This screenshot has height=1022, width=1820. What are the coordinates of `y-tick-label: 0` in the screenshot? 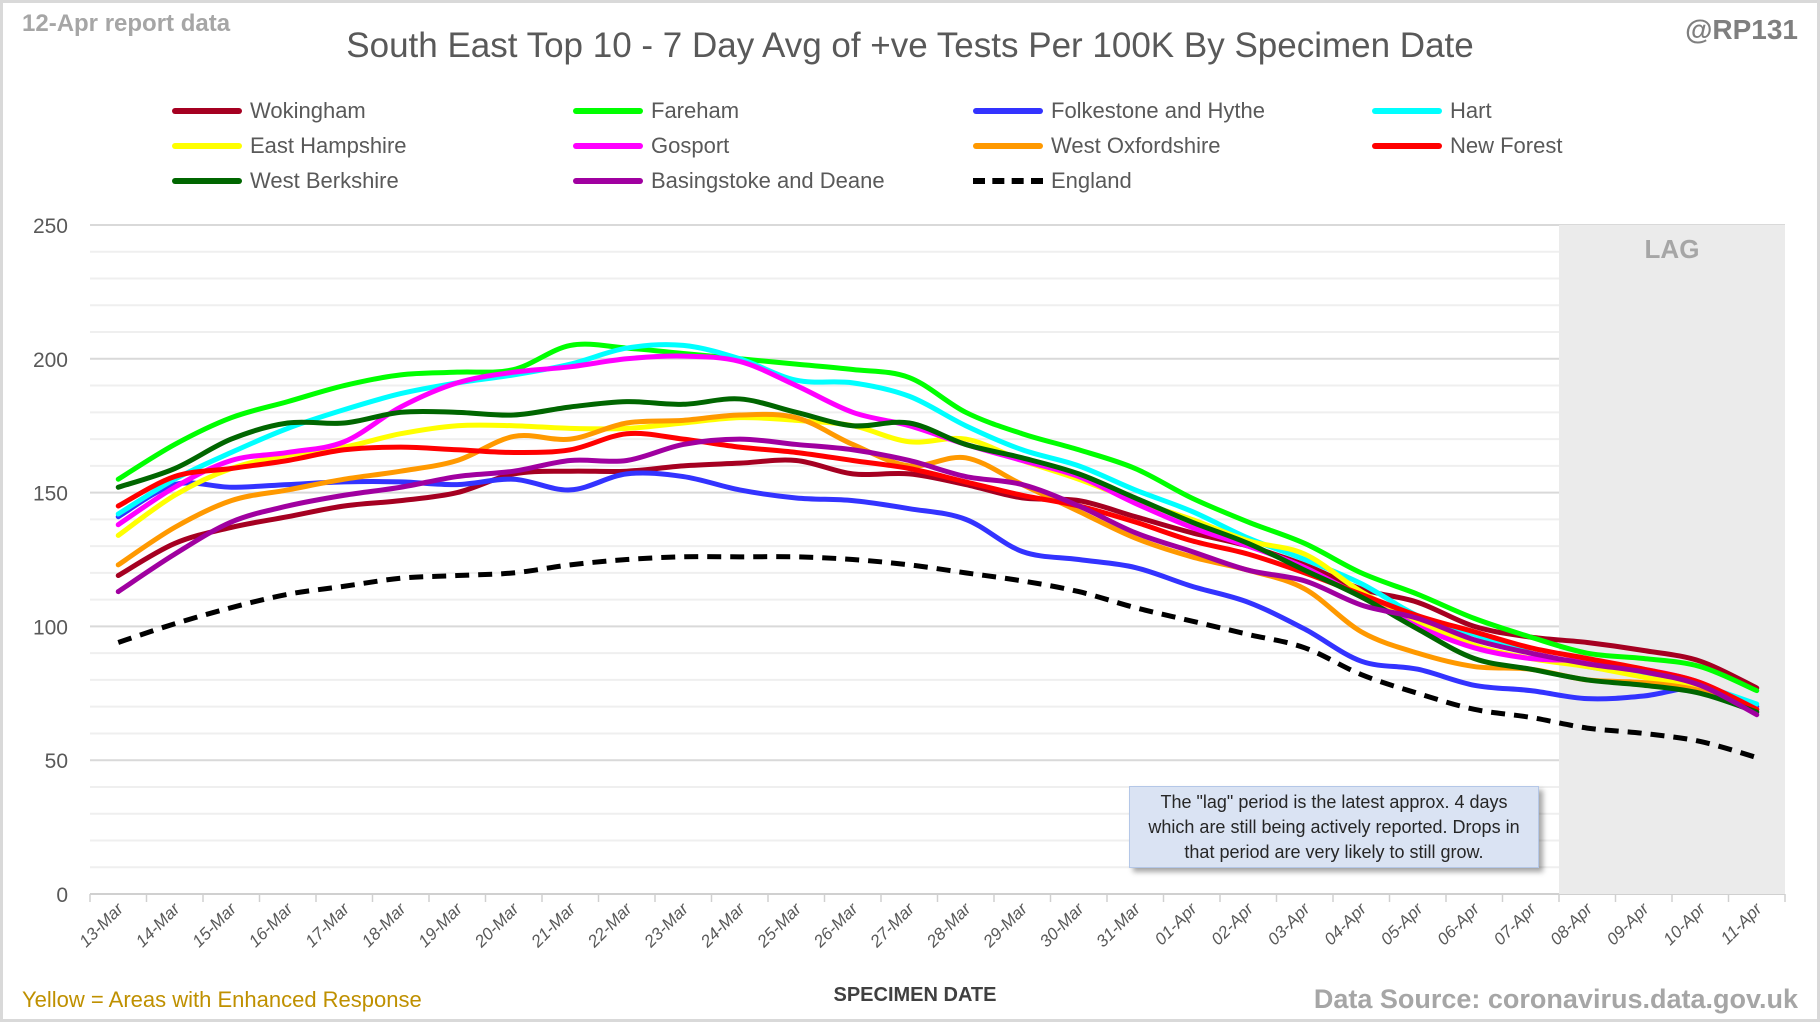 It's located at (62, 895).